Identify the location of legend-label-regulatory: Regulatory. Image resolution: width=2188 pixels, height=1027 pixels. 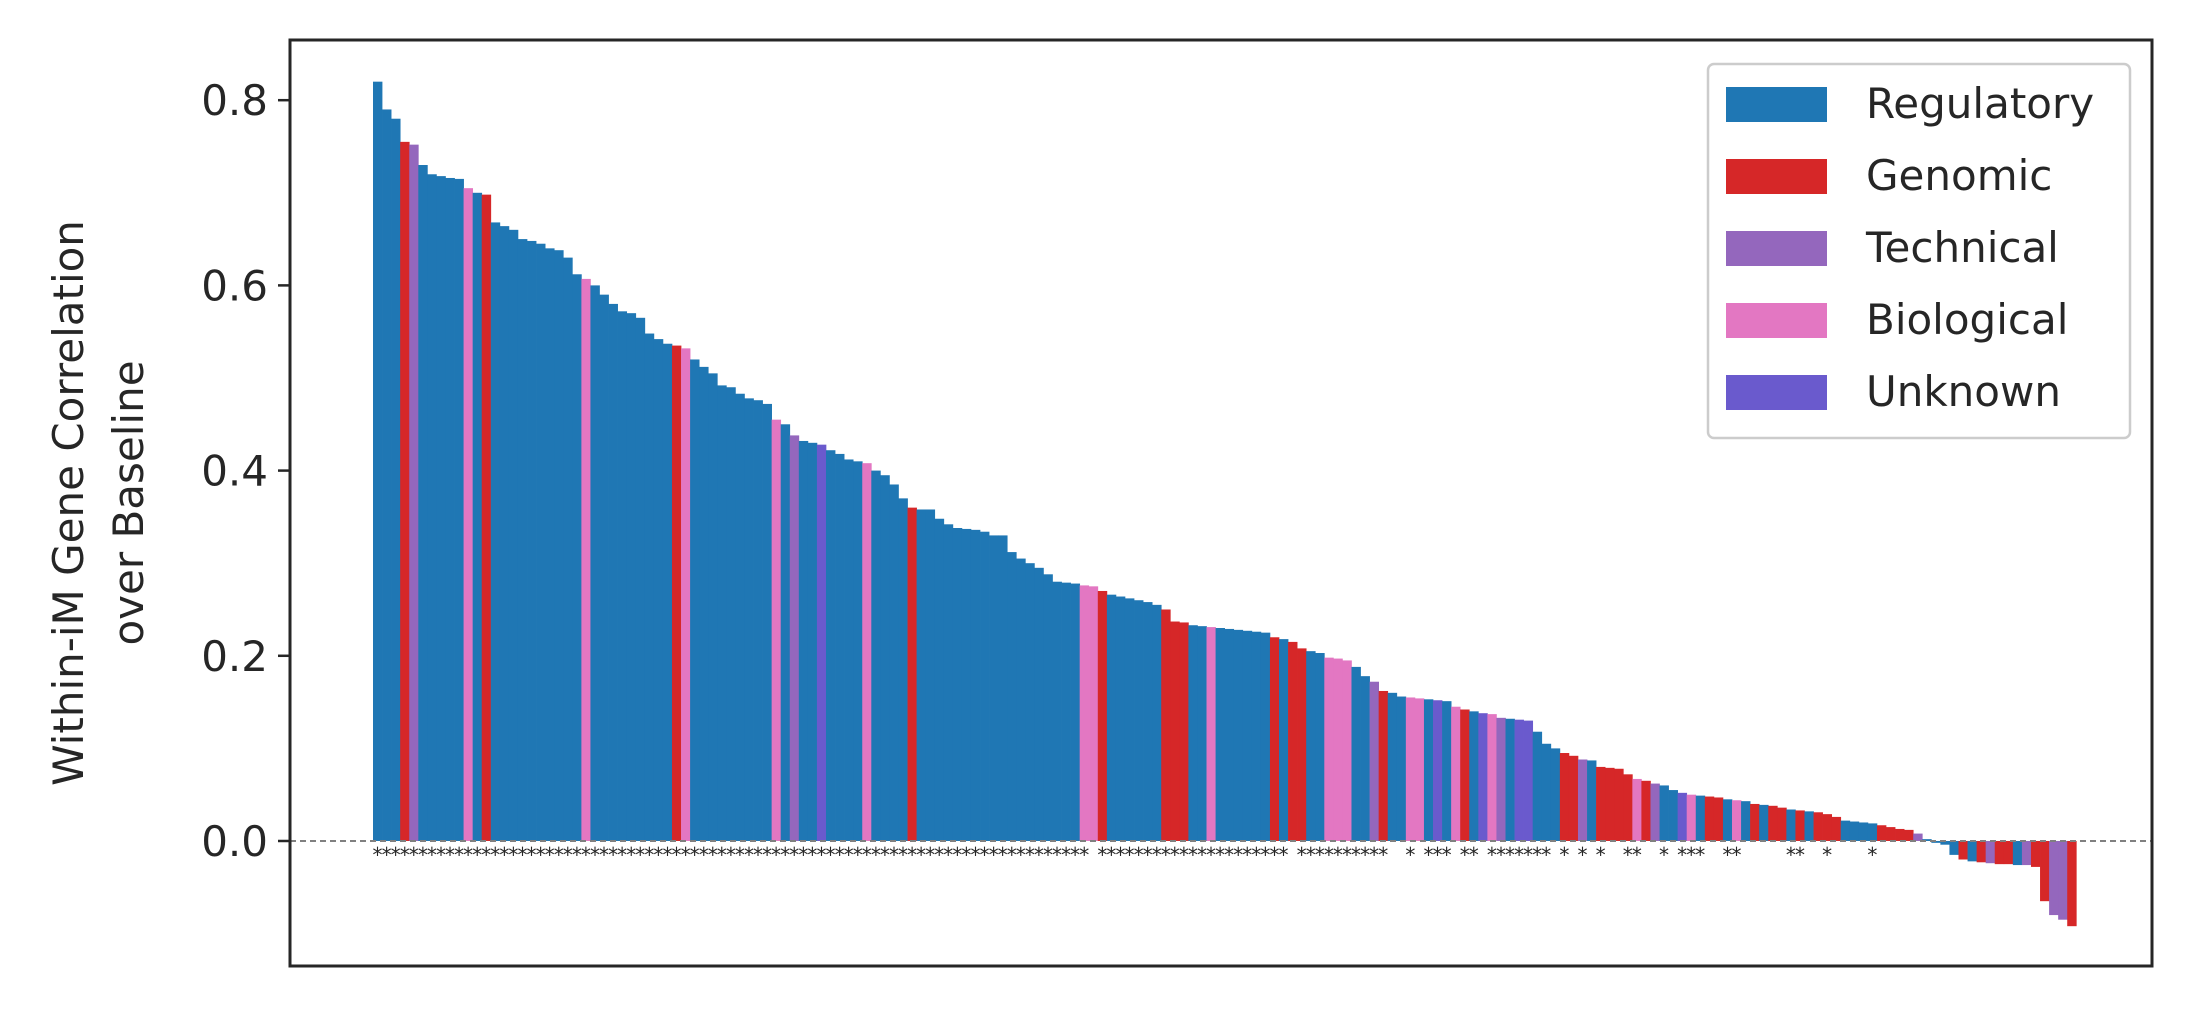
(1980, 103).